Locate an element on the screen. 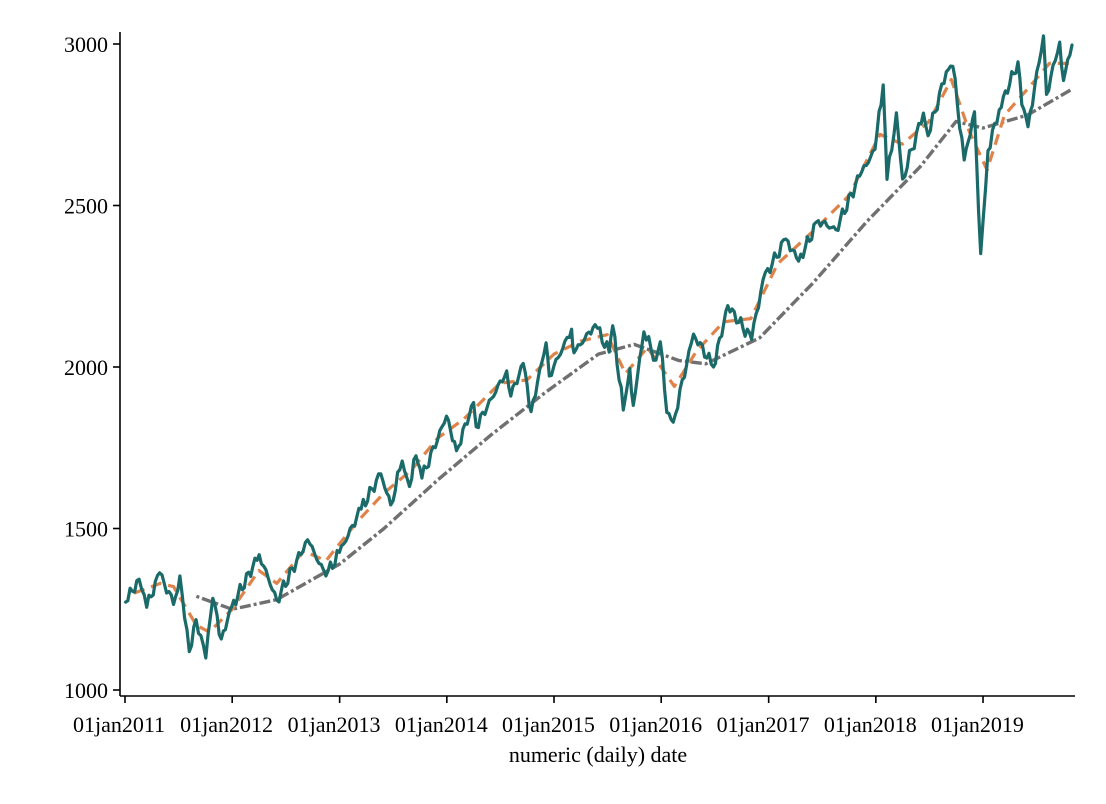 The width and height of the screenshot is (1106, 804). y-tick-label: 3000 is located at coordinates (86, 44).